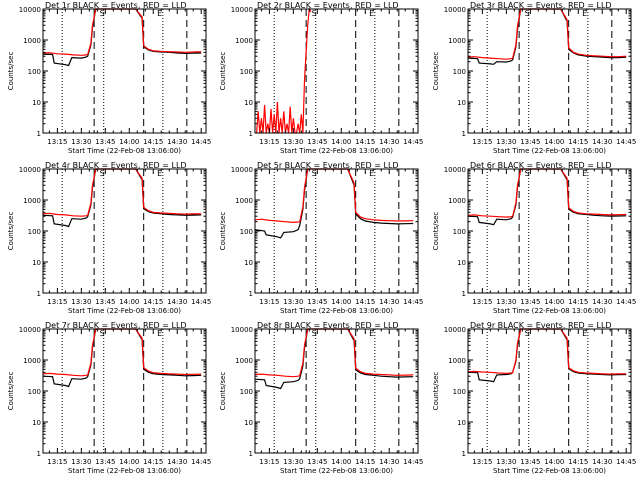 The width and height of the screenshot is (640, 480). I want to click on panel-title: Det 1r BLACK = Events, RED = LLD, so click(116, 5).